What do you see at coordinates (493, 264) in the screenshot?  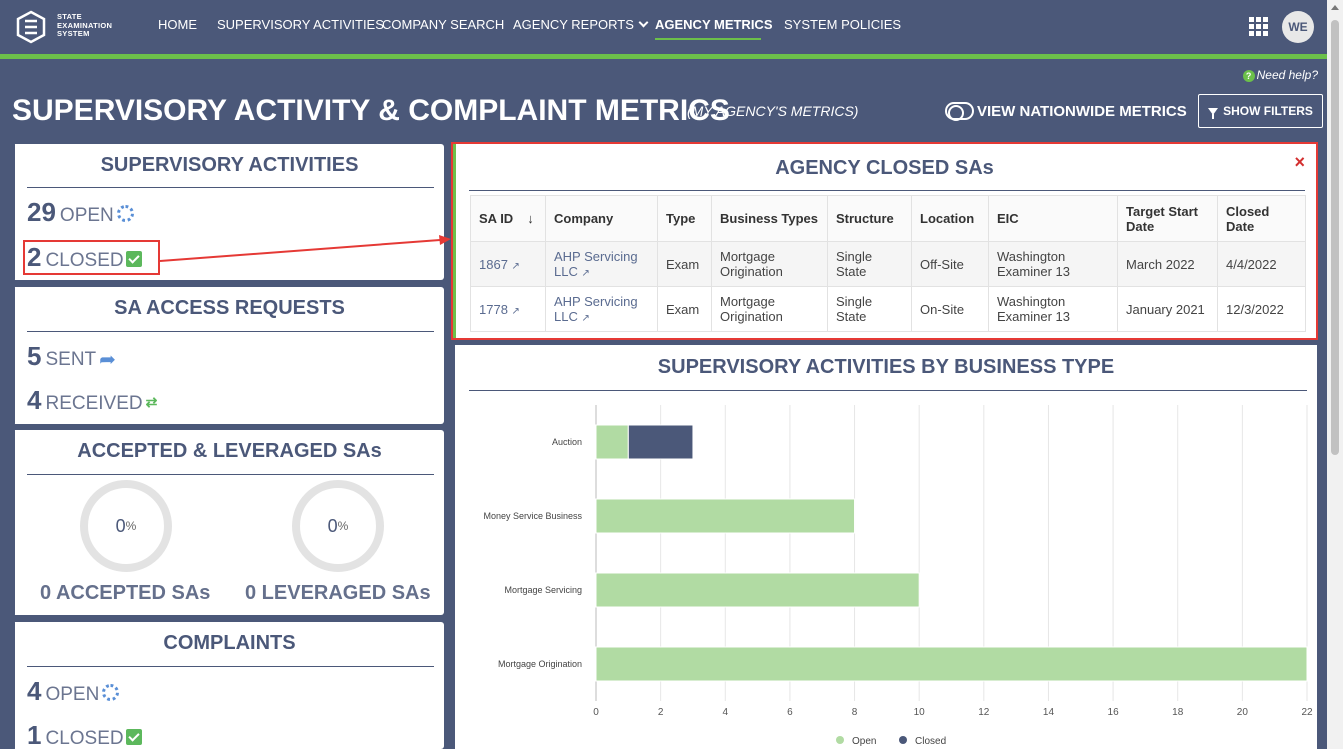 I see `sa-id-value: 1867` at bounding box center [493, 264].